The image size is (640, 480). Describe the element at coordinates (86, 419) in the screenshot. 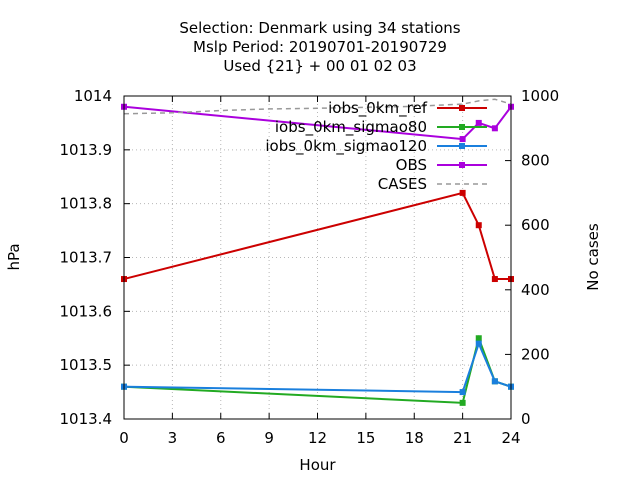

I see `y-tick-label: 1013.4` at that location.